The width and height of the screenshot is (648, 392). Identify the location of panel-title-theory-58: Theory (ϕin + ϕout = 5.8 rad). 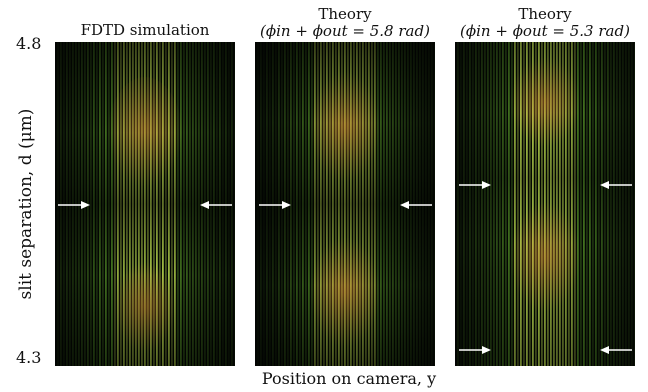
(345, 23).